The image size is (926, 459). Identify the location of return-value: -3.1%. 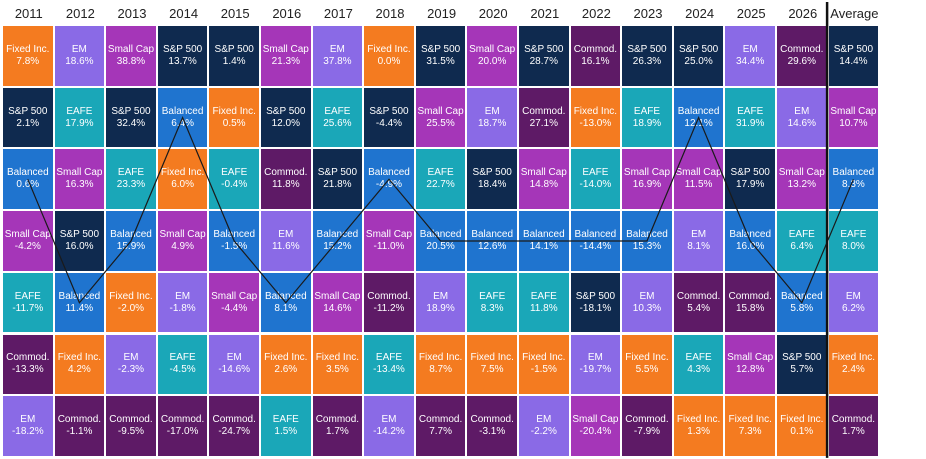
(492, 432).